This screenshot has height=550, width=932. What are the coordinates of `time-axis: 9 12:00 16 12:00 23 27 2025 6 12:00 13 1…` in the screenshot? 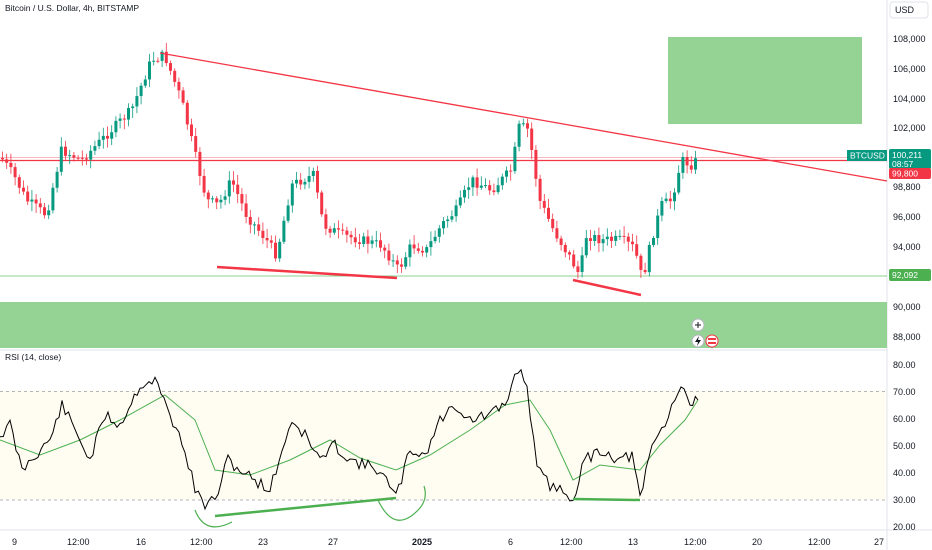 It's located at (448, 542).